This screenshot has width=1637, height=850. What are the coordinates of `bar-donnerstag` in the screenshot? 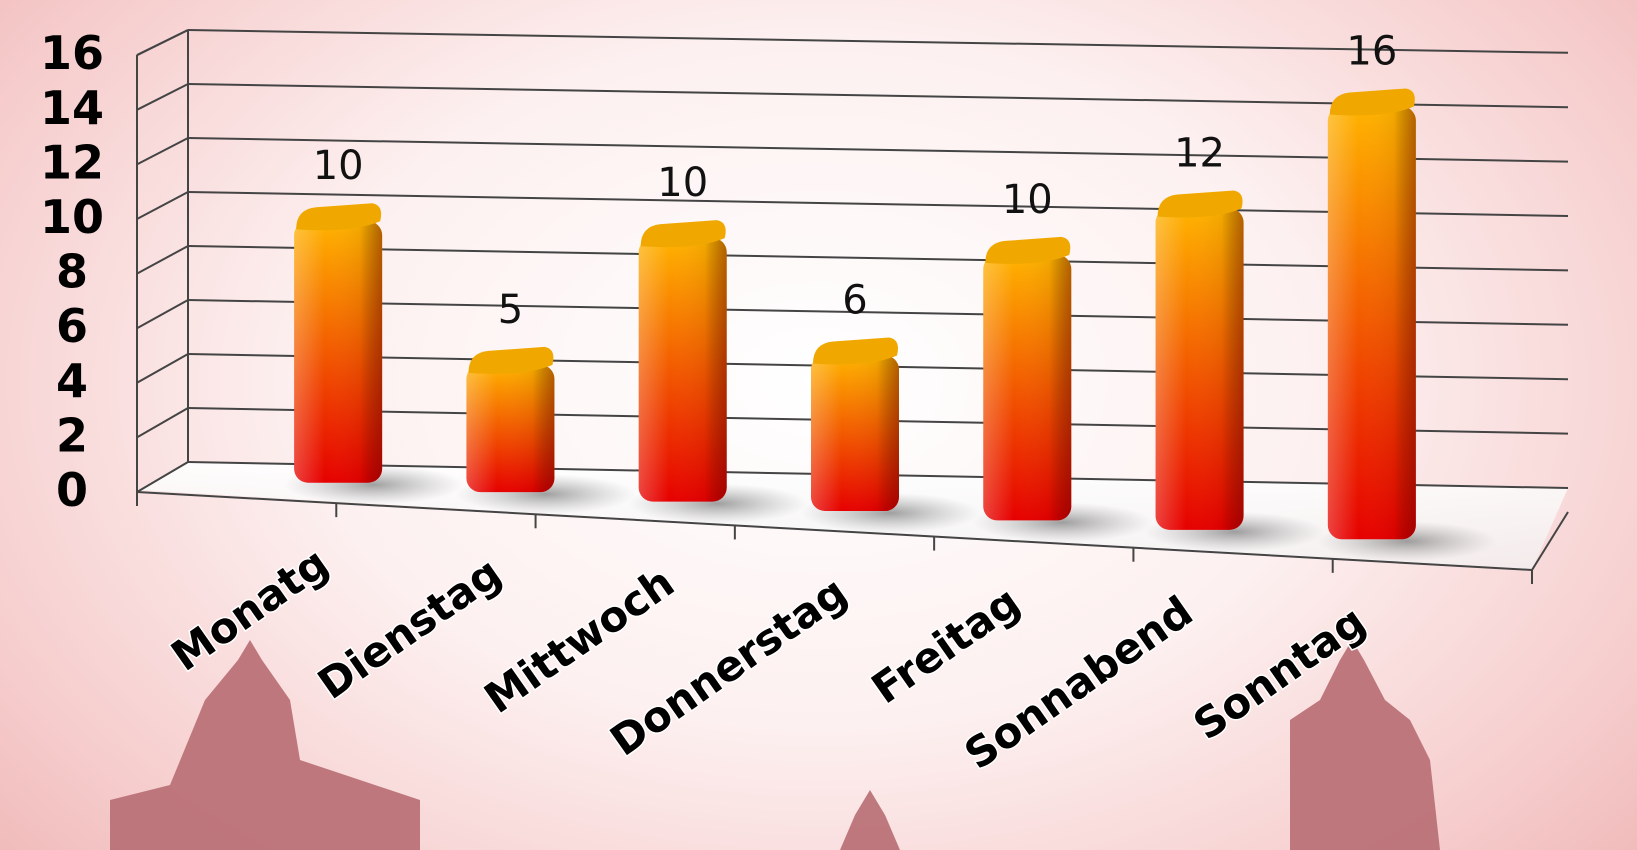 It's located at (855, 424).